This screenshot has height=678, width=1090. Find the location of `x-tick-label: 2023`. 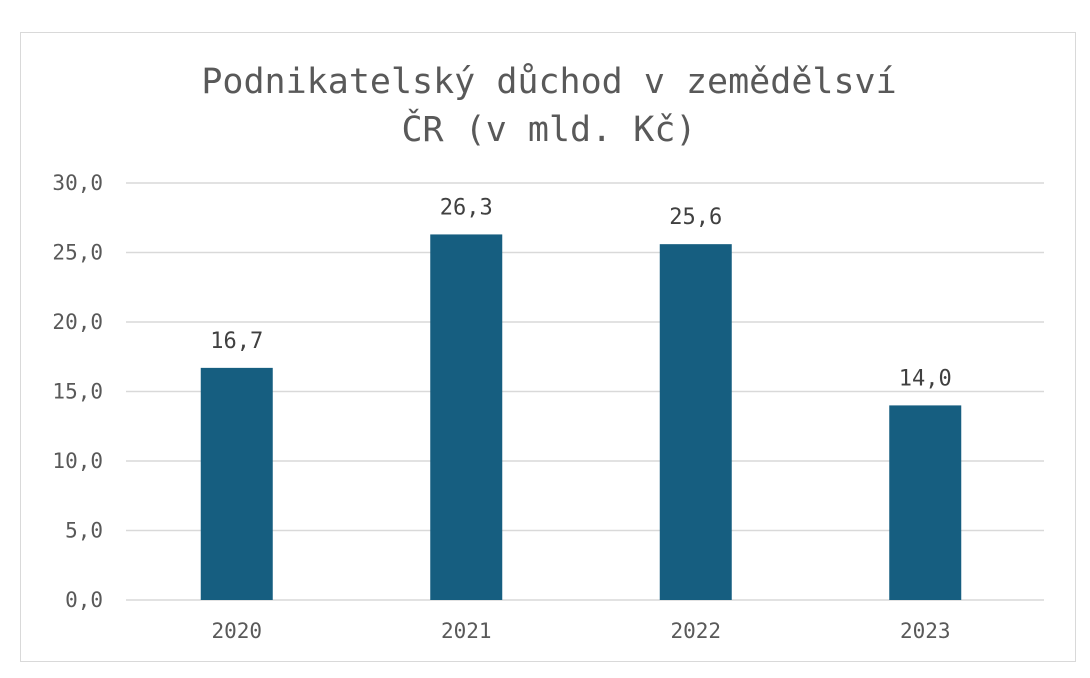

x-tick-label: 2023 is located at coordinates (925, 631).